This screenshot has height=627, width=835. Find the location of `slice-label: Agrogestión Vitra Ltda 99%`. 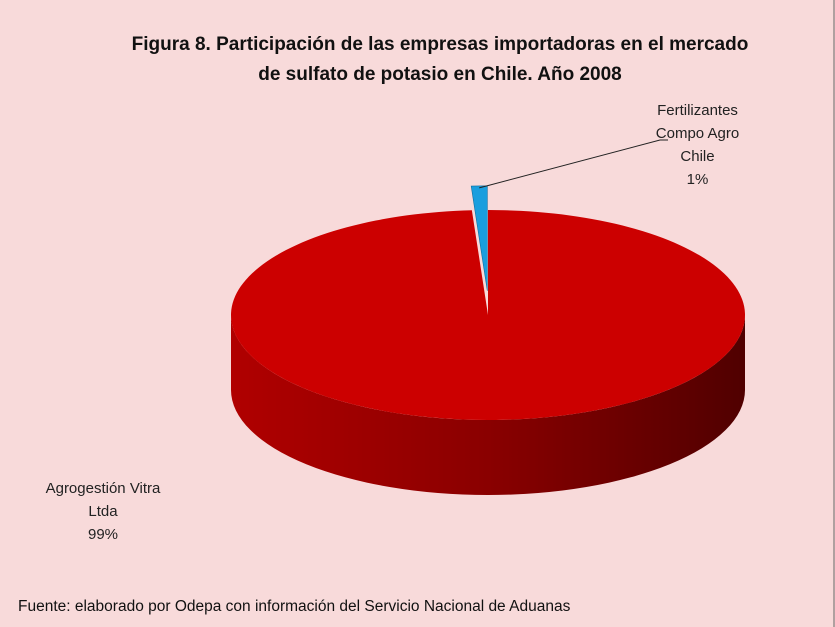

slice-label: Agrogestión Vitra Ltda 99% is located at coordinates (103, 511).